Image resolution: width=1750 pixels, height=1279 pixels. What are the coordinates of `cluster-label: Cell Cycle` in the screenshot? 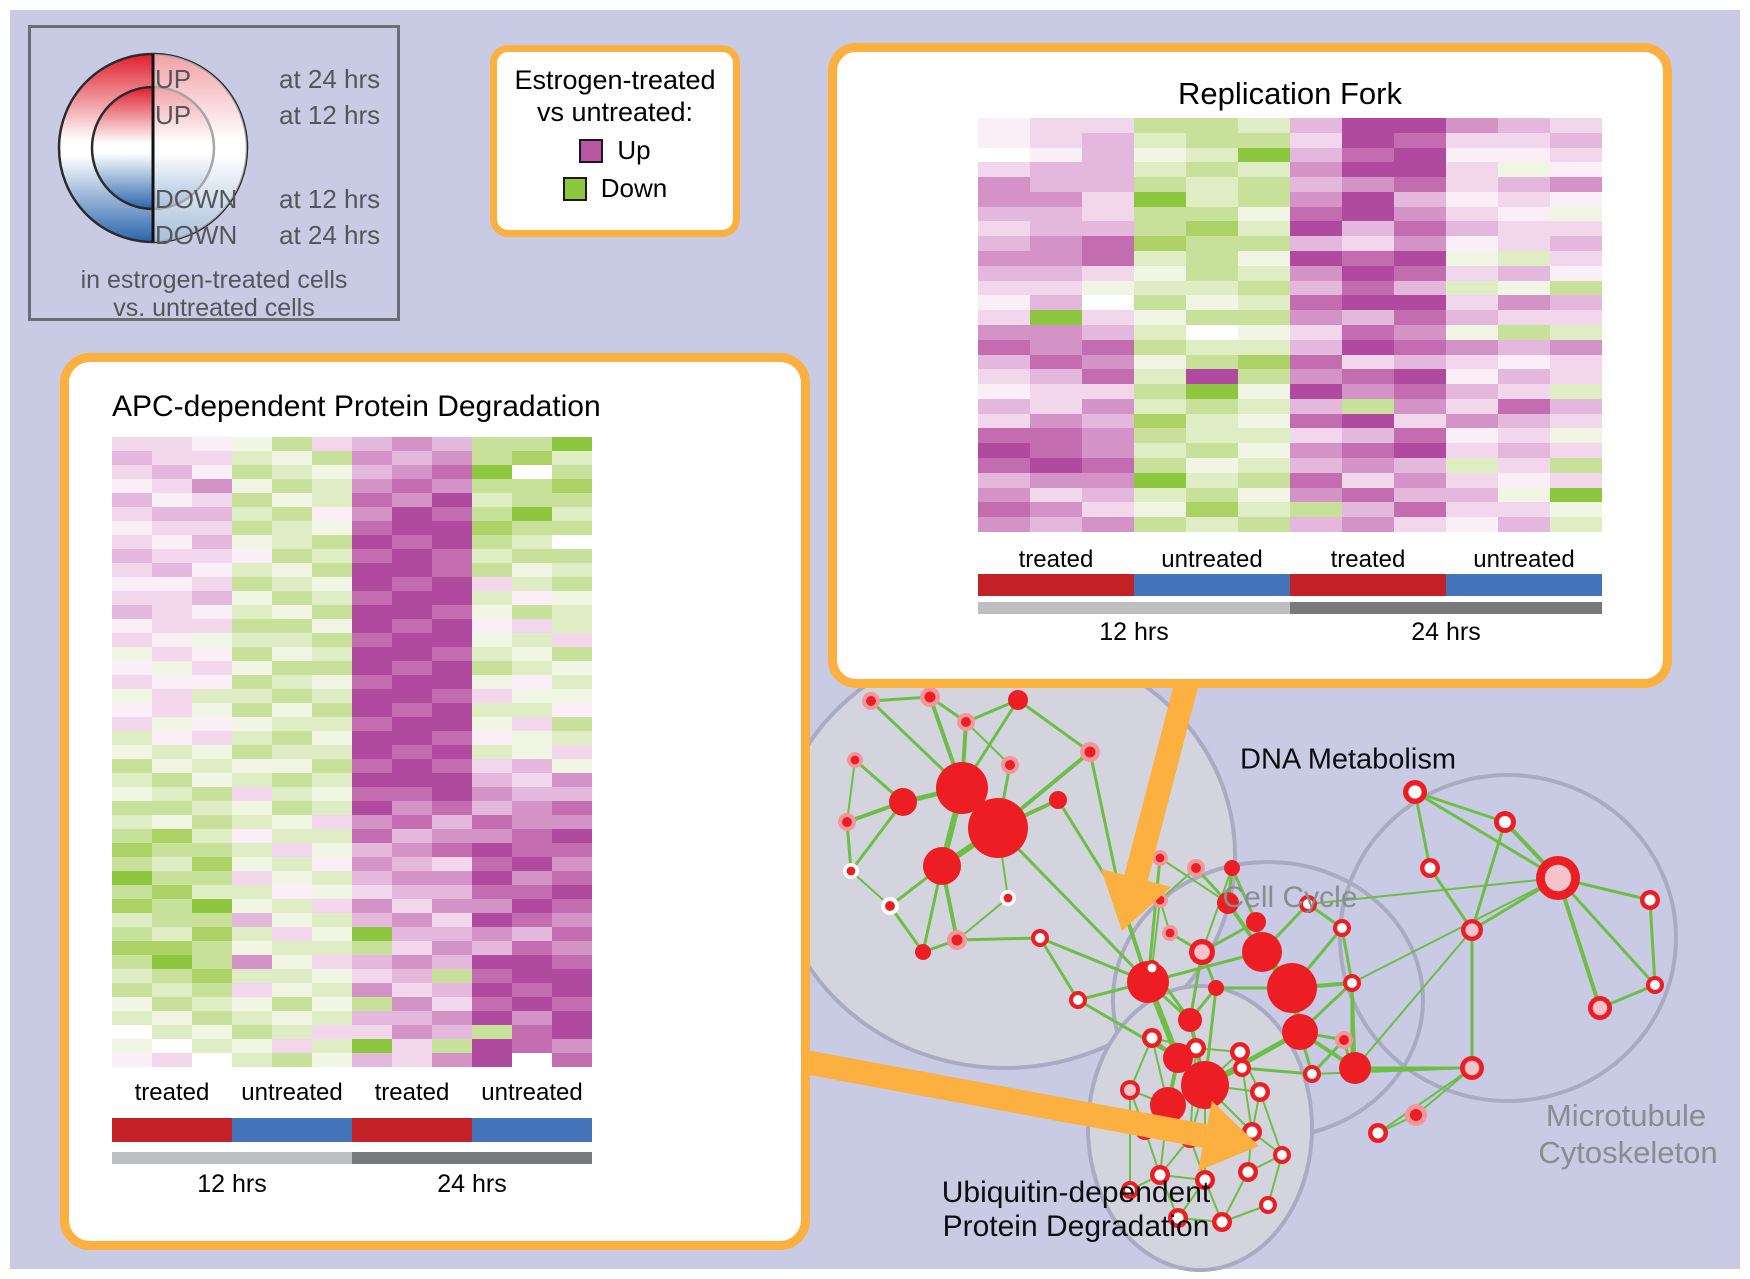 It's located at (1290, 897).